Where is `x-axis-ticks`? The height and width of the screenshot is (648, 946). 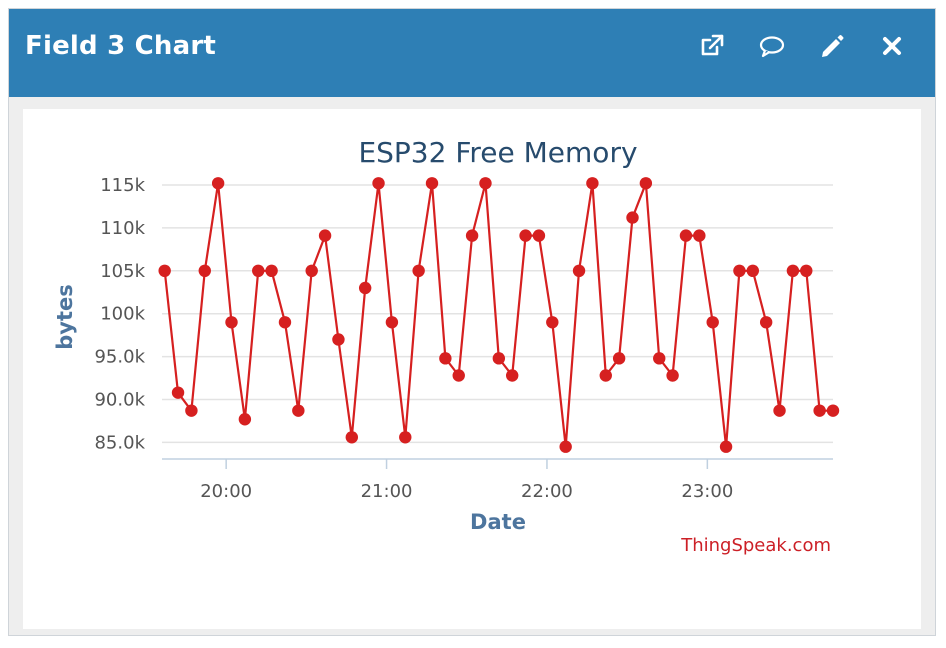 x-axis-ticks is located at coordinates (467, 464).